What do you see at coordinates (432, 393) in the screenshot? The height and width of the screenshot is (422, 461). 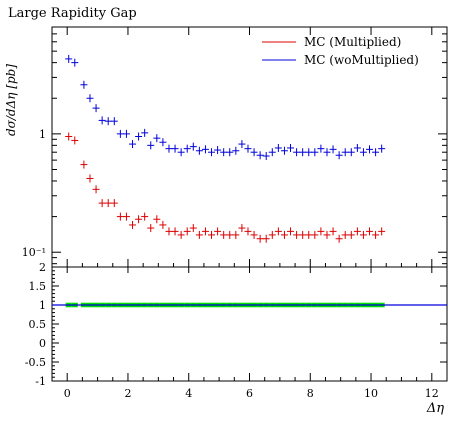 I see `x-tick-label: 12` at bounding box center [432, 393].